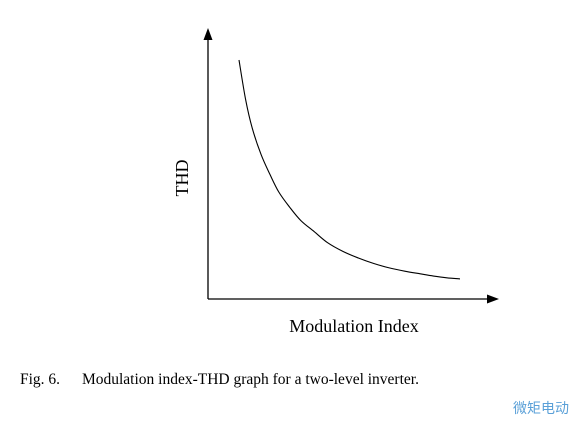 The height and width of the screenshot is (424, 583). Describe the element at coordinates (40, 379) in the screenshot. I see `figure-number: Fig. 6.` at that location.